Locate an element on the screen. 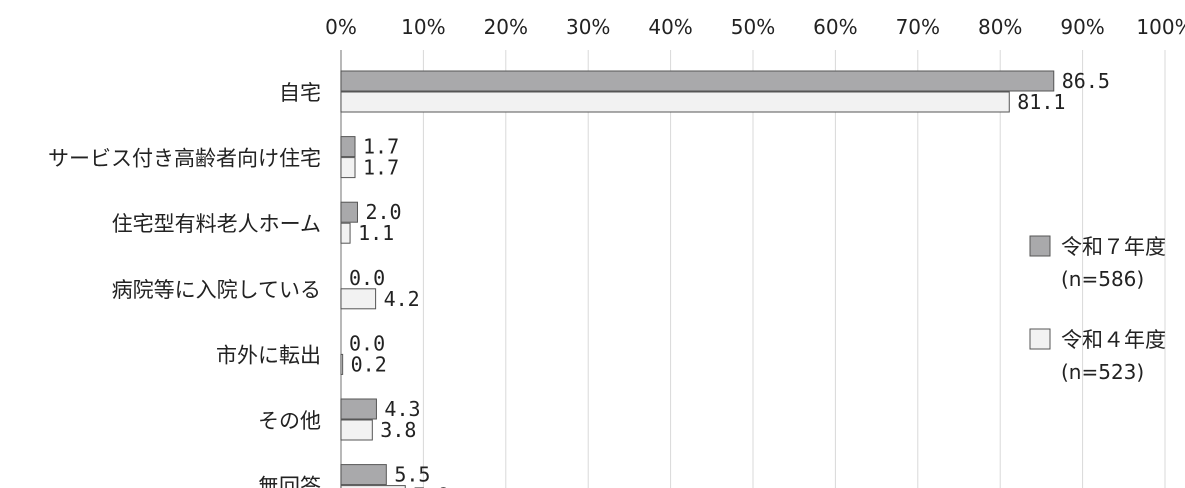  x-tick-label: 70% is located at coordinates (918, 27).